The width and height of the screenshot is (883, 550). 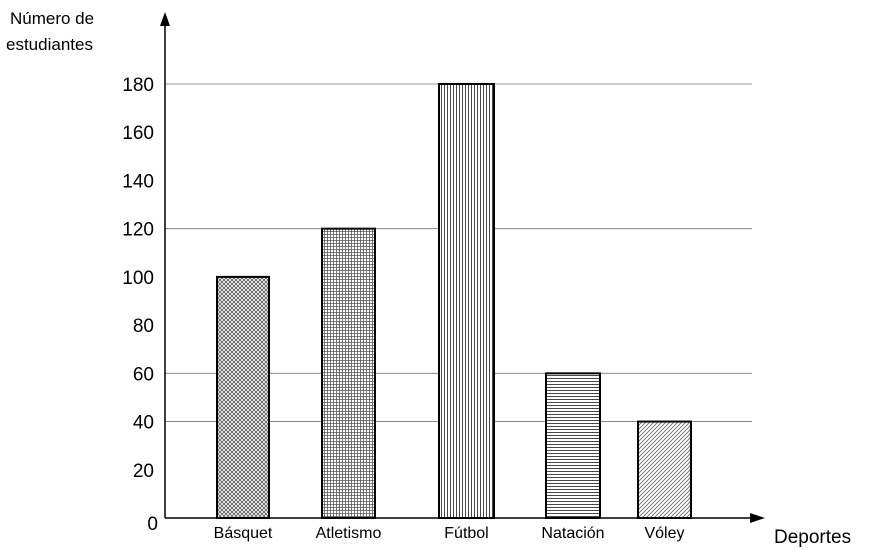 What do you see at coordinates (138, 181) in the screenshot?
I see `y-tick-label-140: 140` at bounding box center [138, 181].